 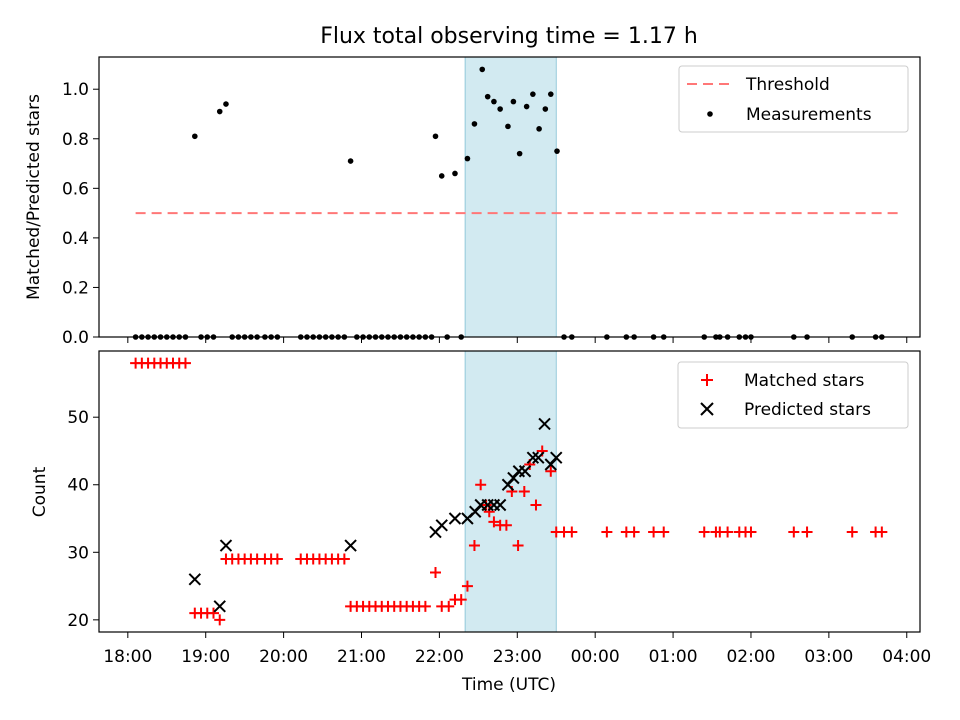 I want to click on top-x-ticks, so click(x=517, y=340).